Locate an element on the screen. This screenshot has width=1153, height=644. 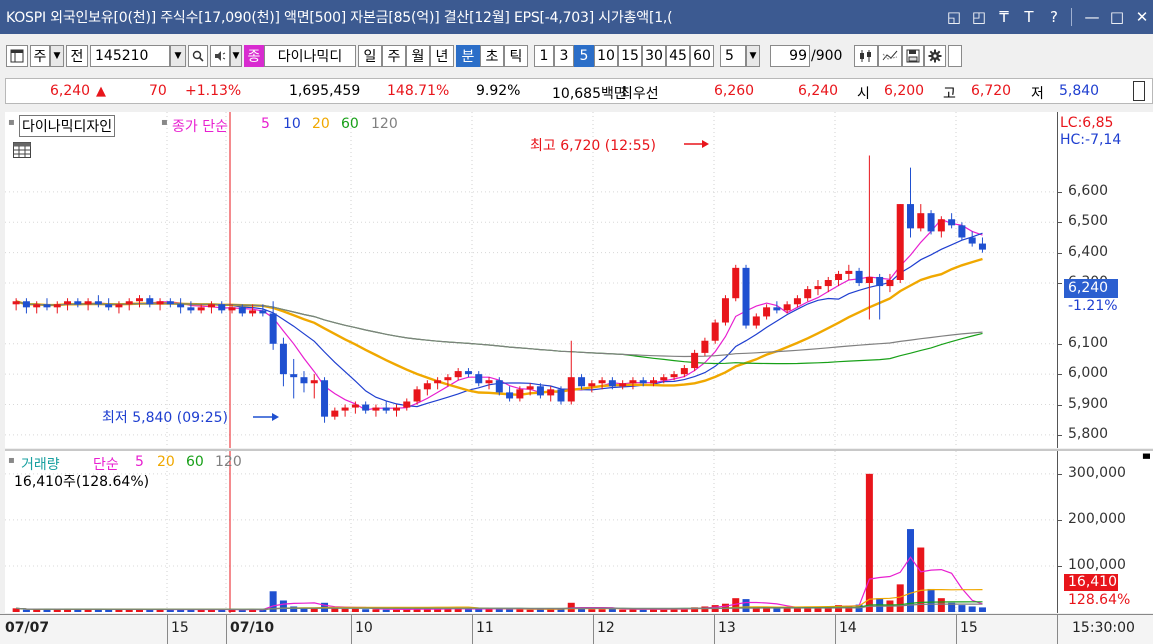
panel-toggle is located at coordinates (955, 56).